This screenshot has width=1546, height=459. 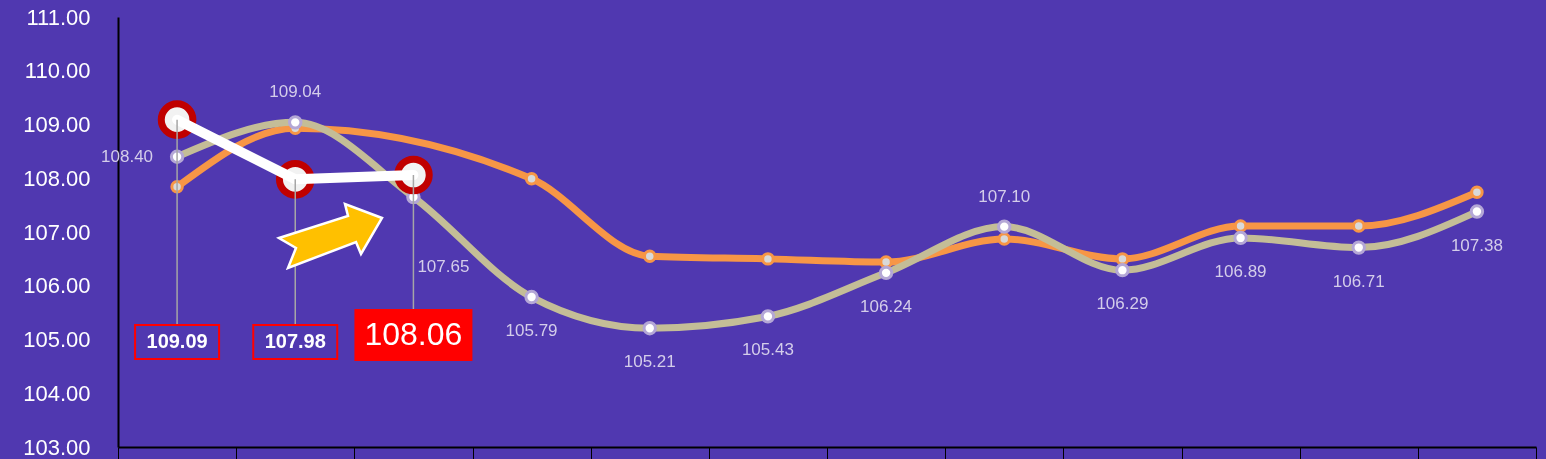 What do you see at coordinates (57, 178) in the screenshot?
I see `y-tick-label: 108.00` at bounding box center [57, 178].